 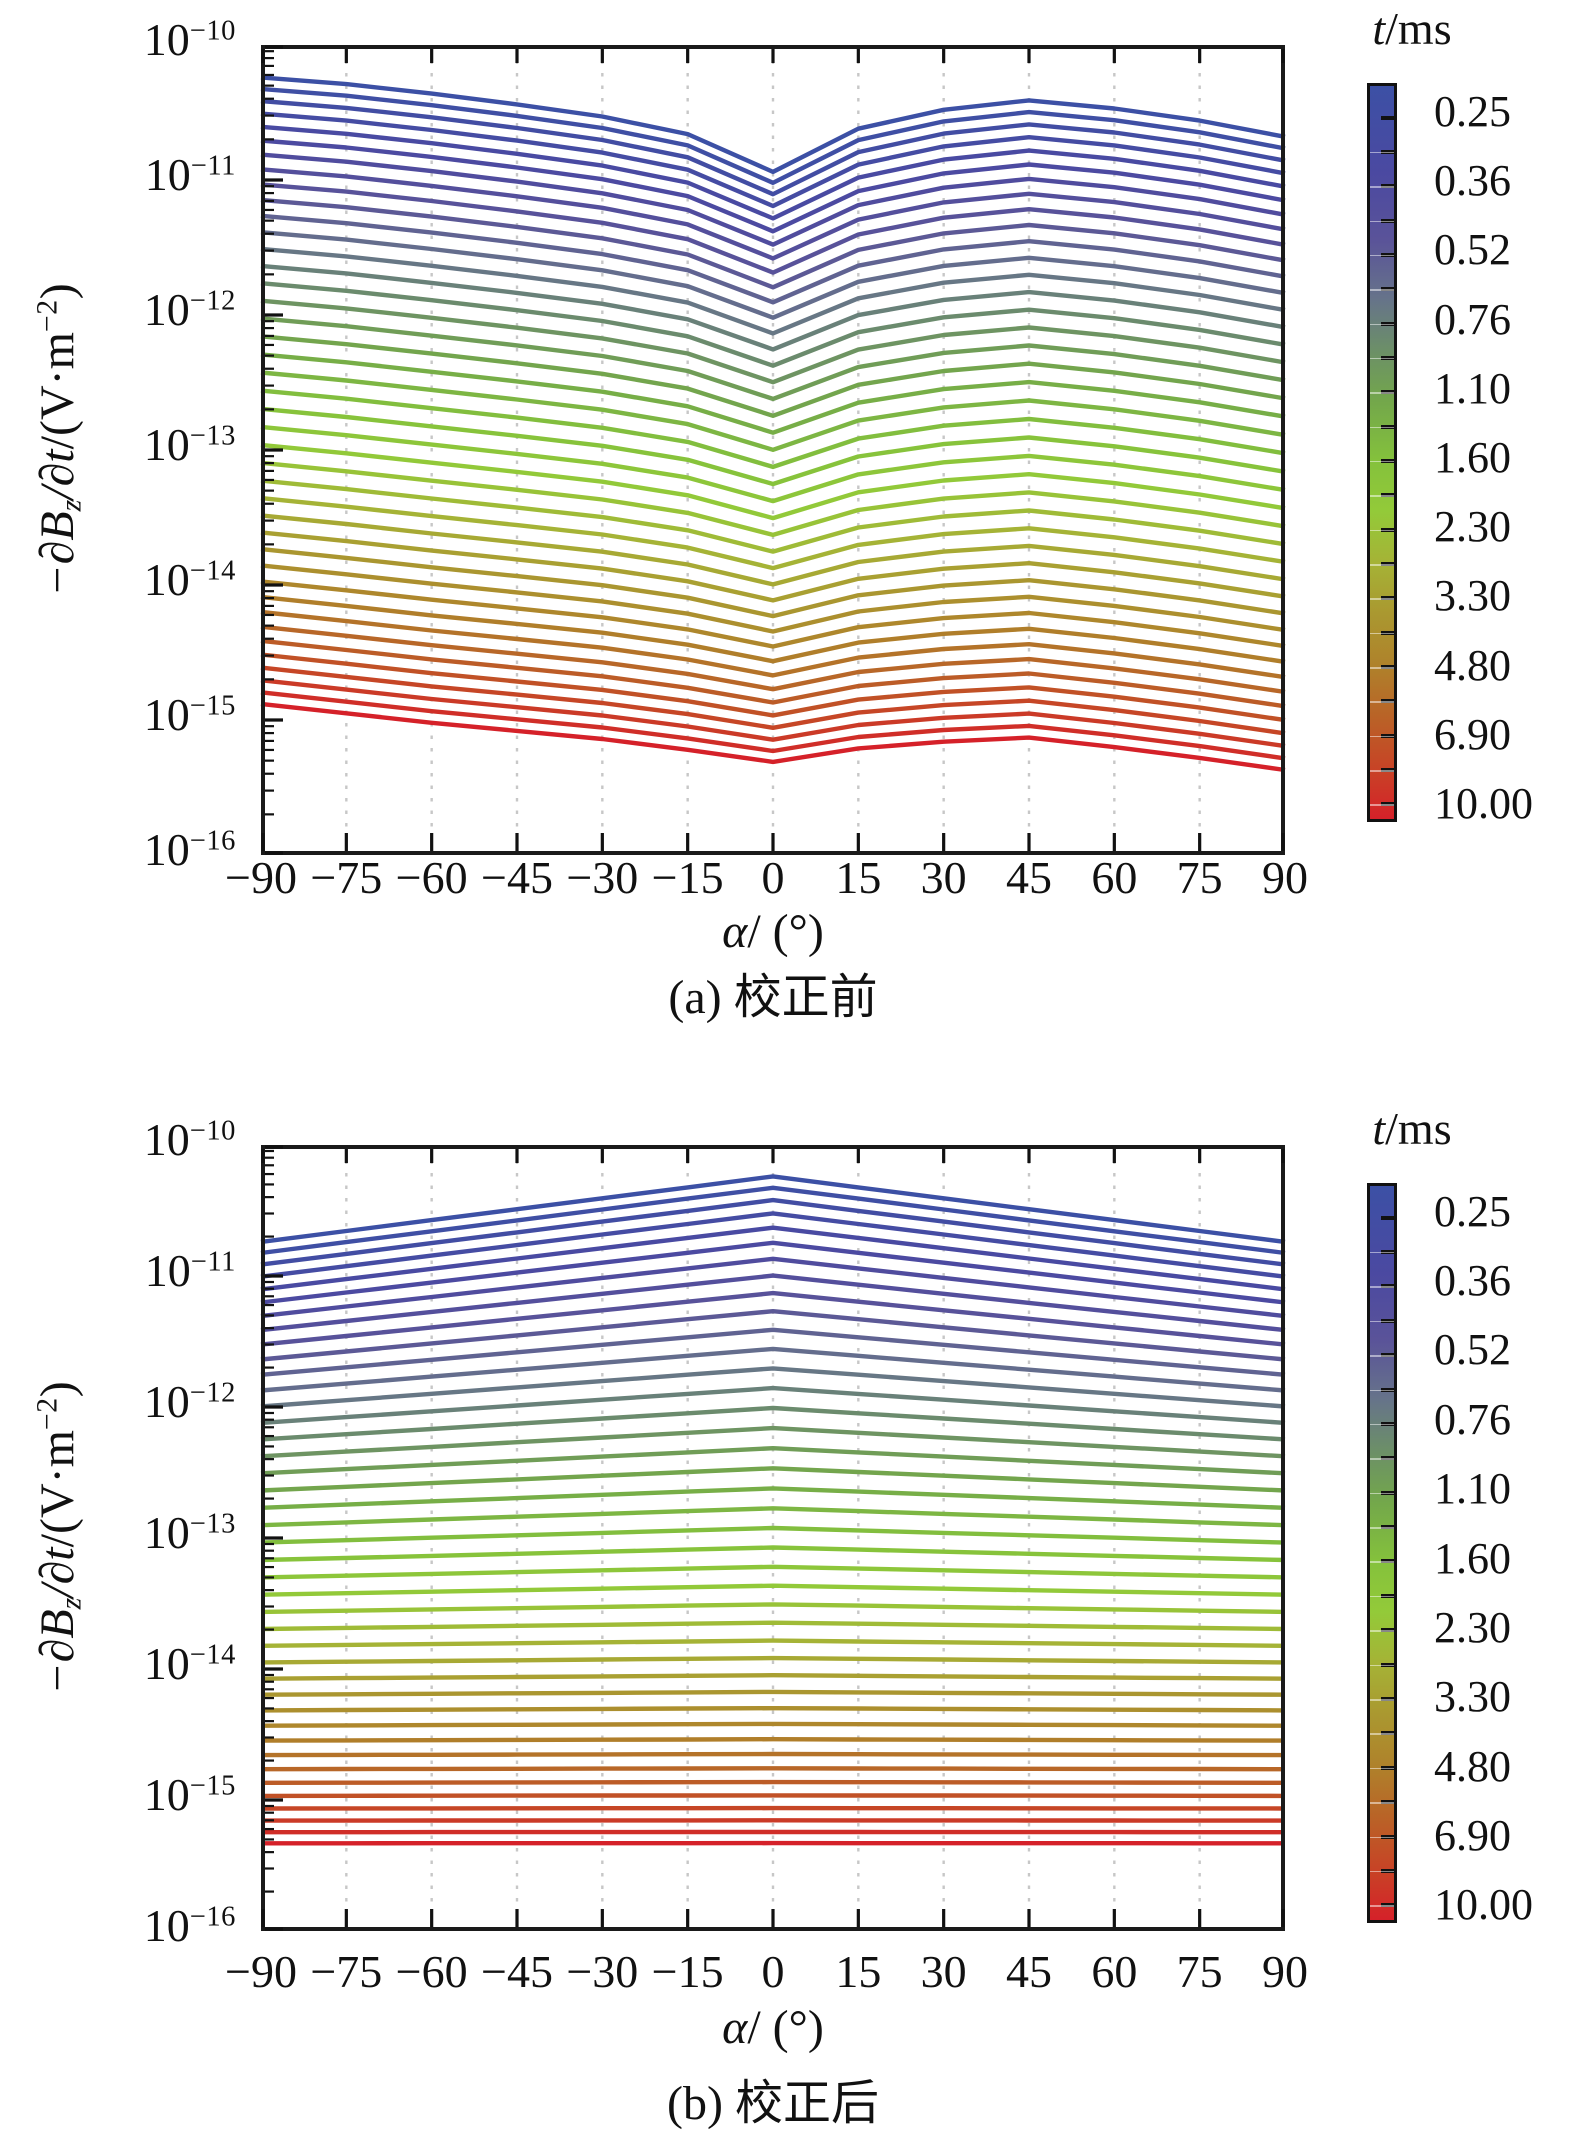 I want to click on x-tick-label: −90, so click(x=261, y=877).